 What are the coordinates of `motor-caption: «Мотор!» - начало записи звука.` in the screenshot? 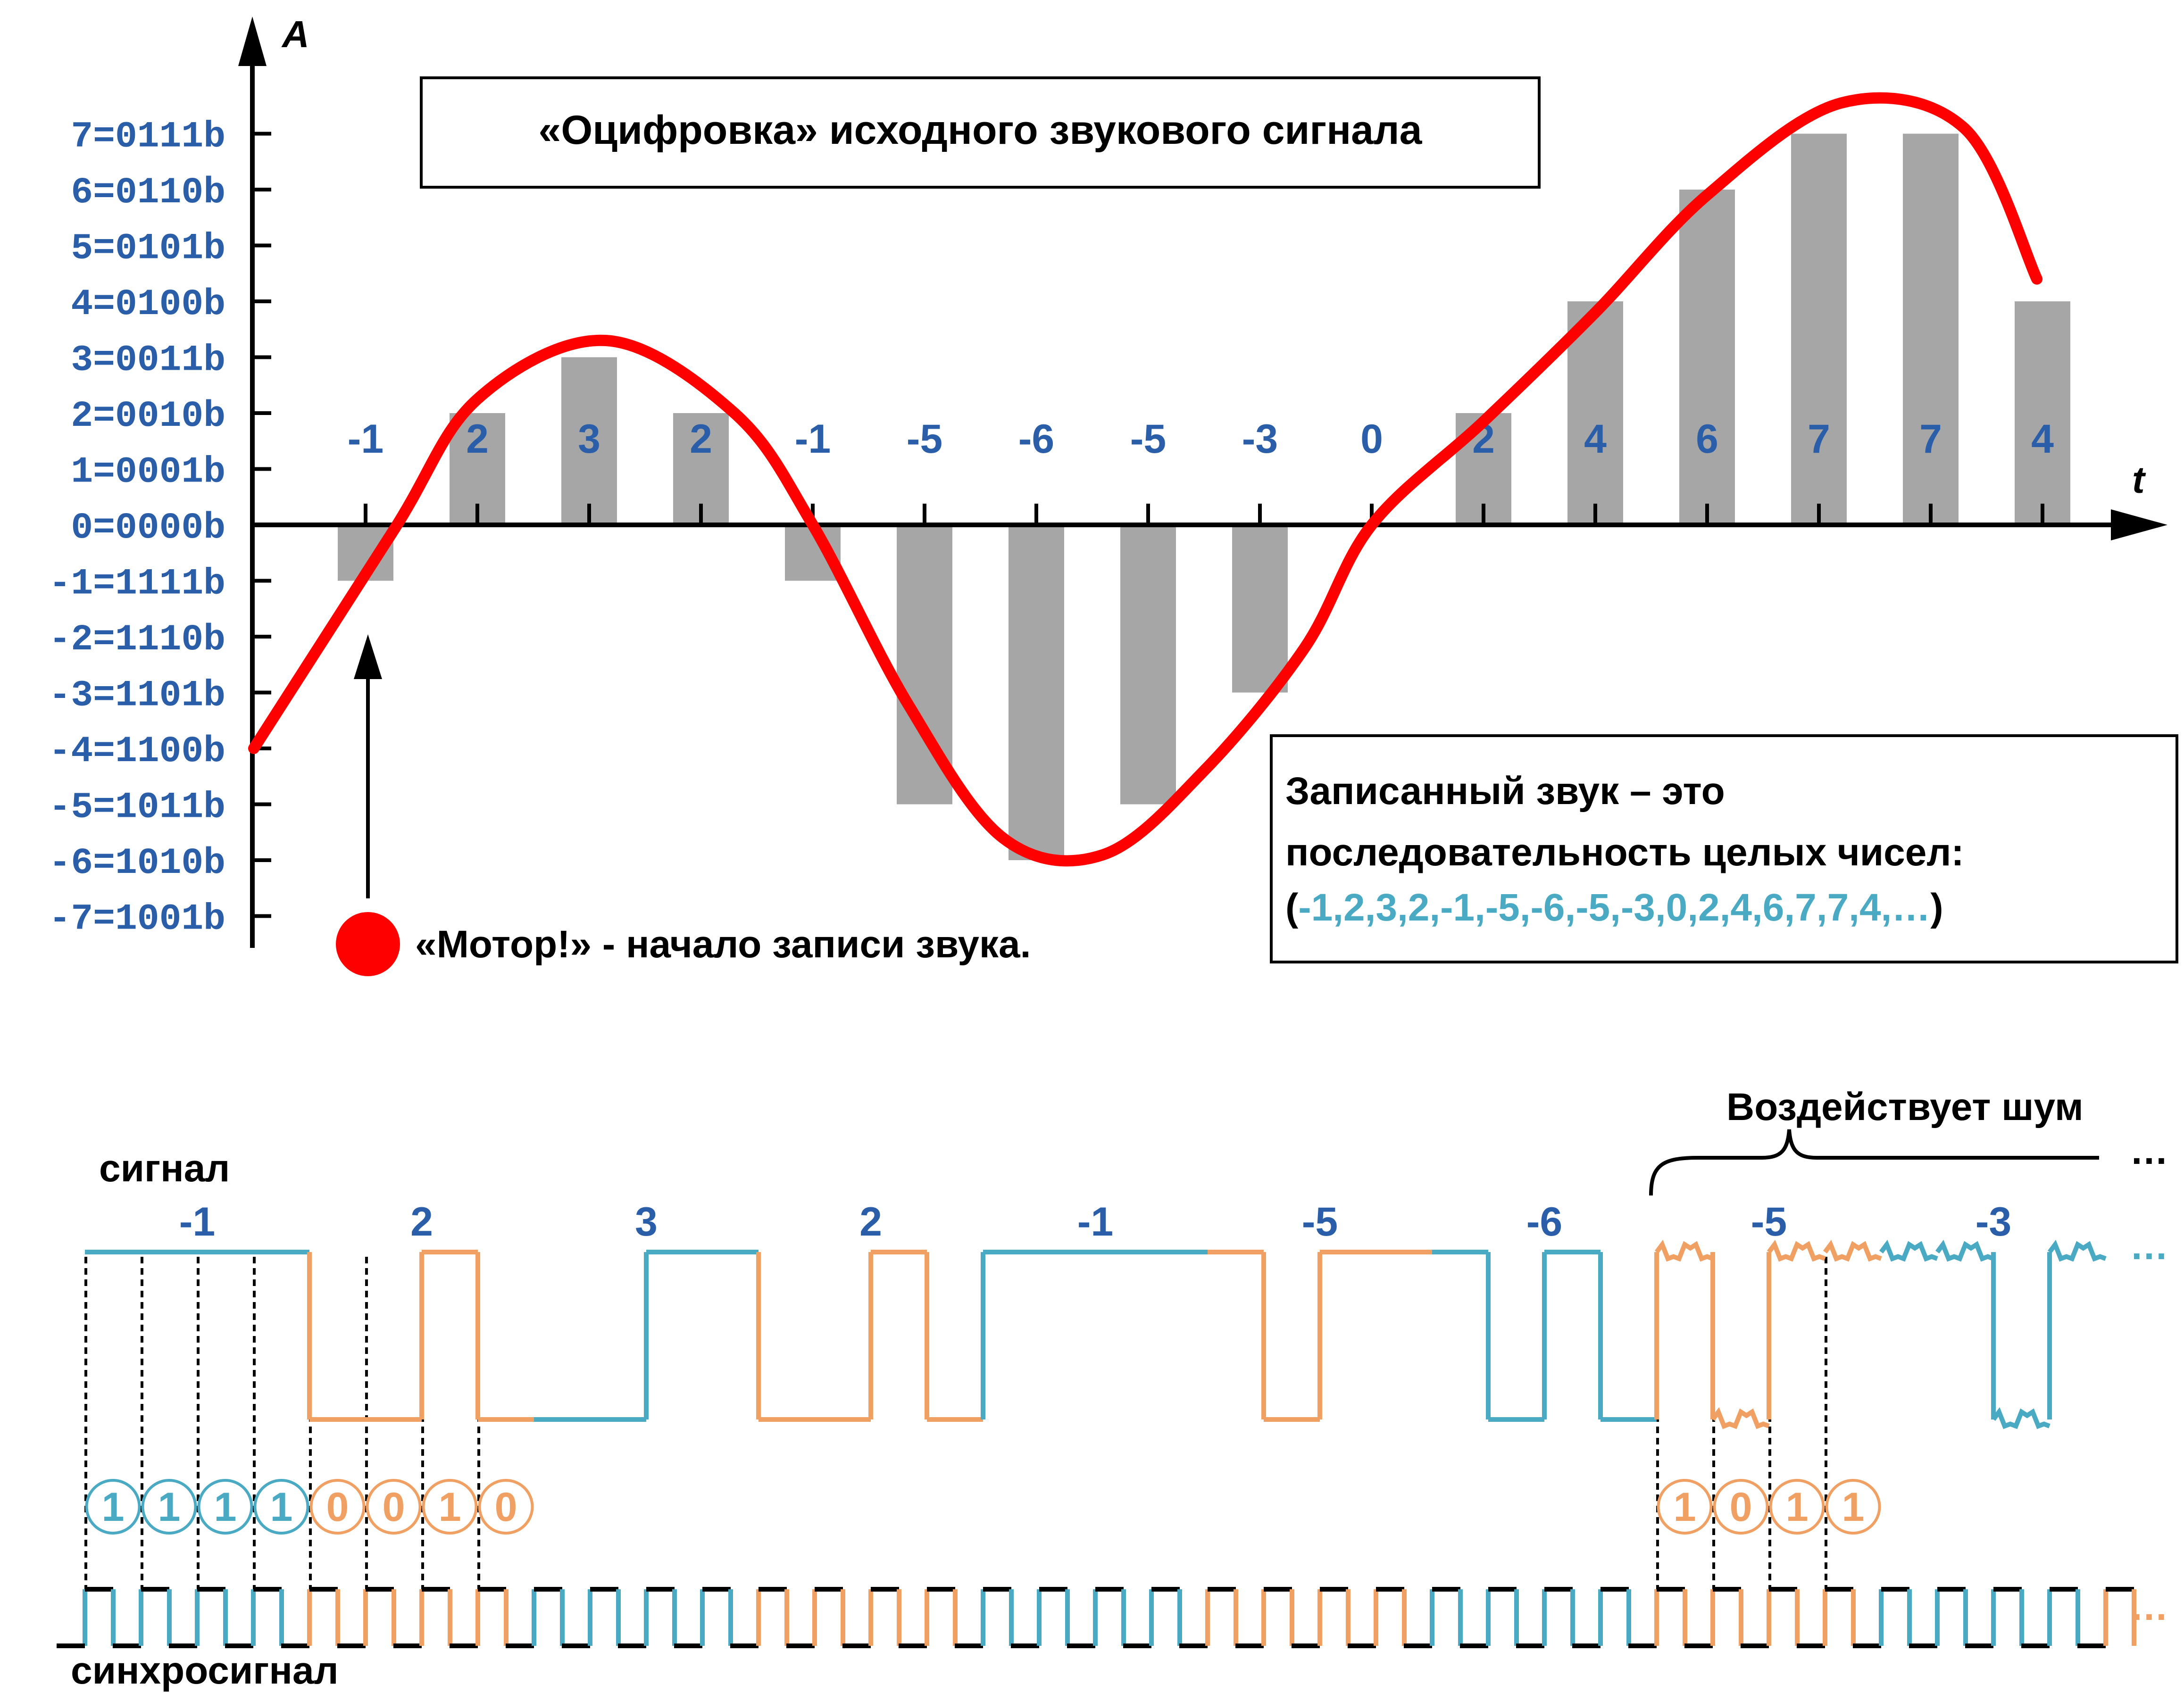 It's located at (723, 944).